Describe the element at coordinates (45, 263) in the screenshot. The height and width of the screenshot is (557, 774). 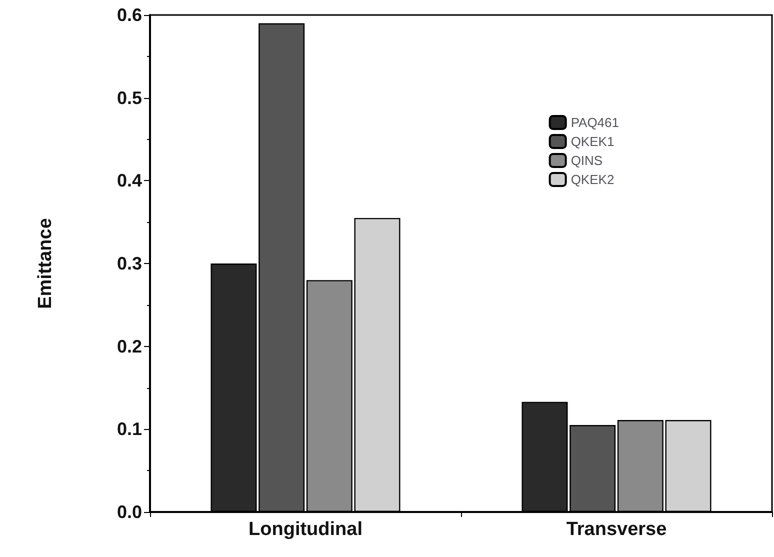
I see `y-axis-title: Emittance` at that location.